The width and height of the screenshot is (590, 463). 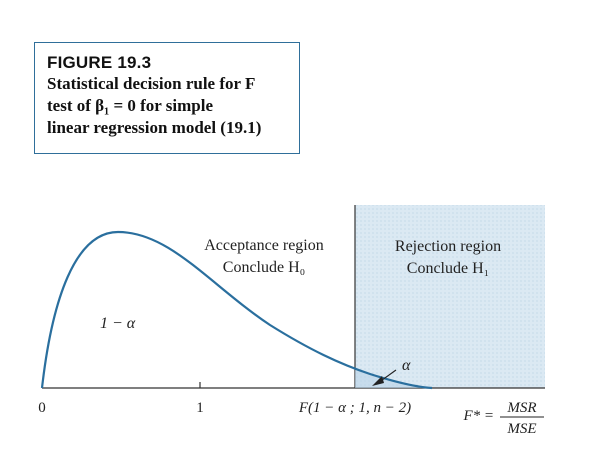 I want to click on x-label-zero: 0, so click(x=42, y=408).